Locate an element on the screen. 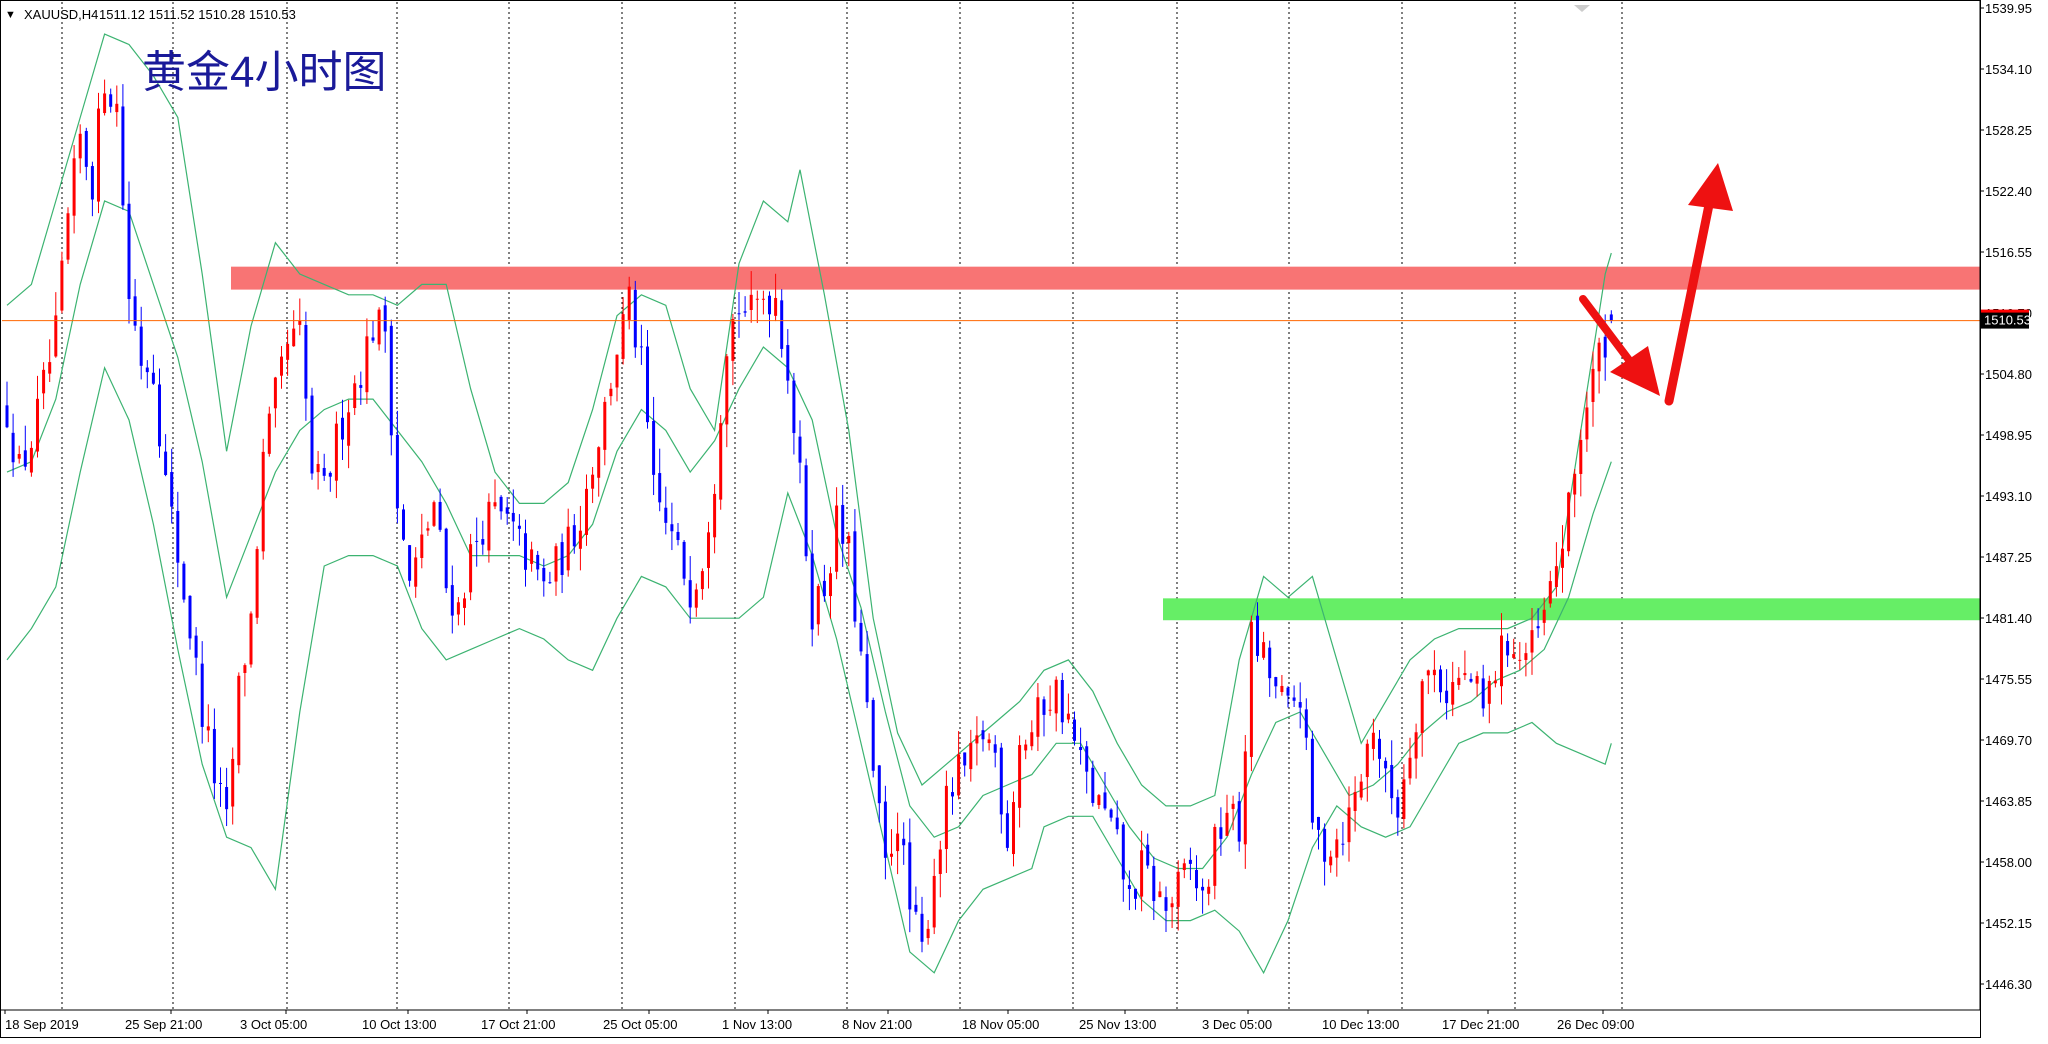  resistance-zone is located at coordinates (1106, 278).